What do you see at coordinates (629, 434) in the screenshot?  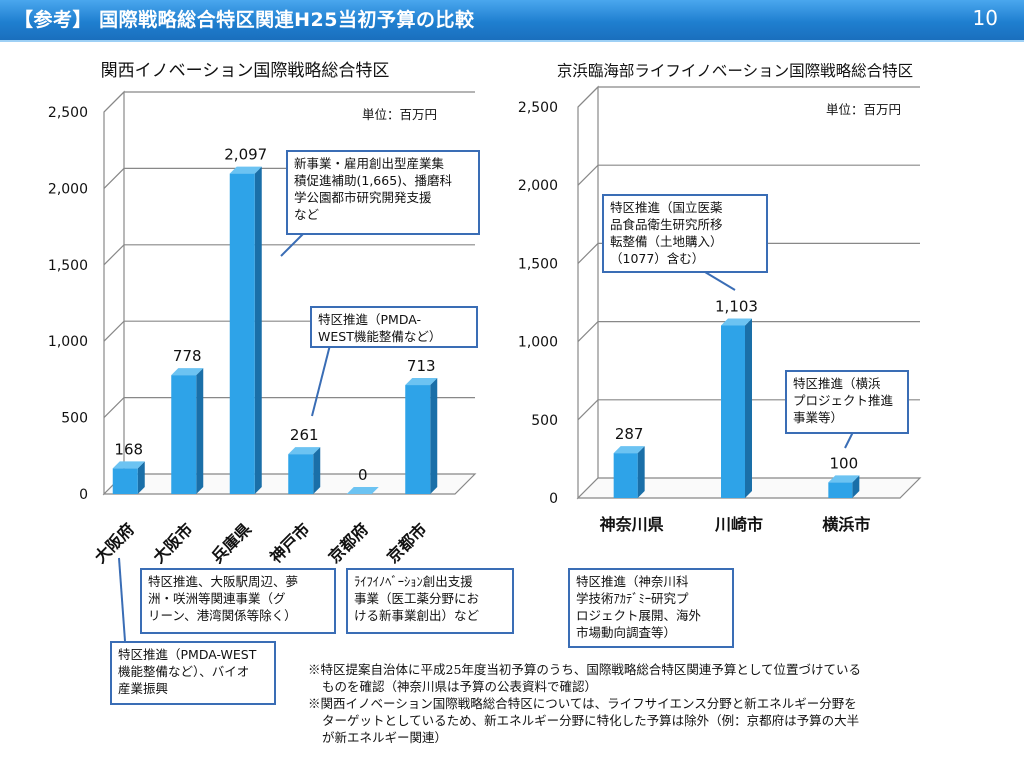 I see `right-value-label: 287` at bounding box center [629, 434].